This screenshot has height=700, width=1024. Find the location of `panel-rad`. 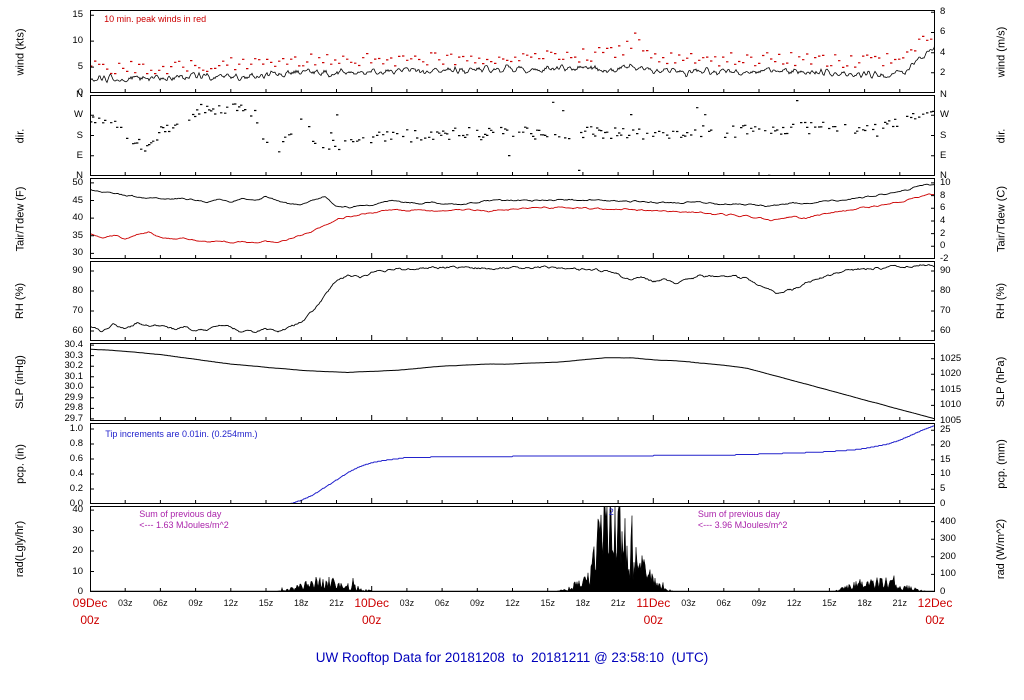

panel-rad is located at coordinates (512, 549).